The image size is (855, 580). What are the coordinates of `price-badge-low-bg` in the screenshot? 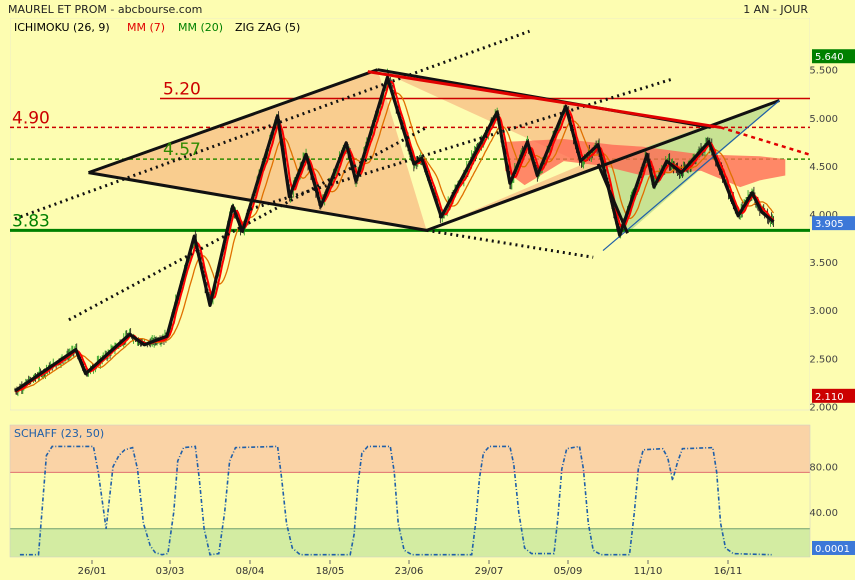 It's located at (833, 395).